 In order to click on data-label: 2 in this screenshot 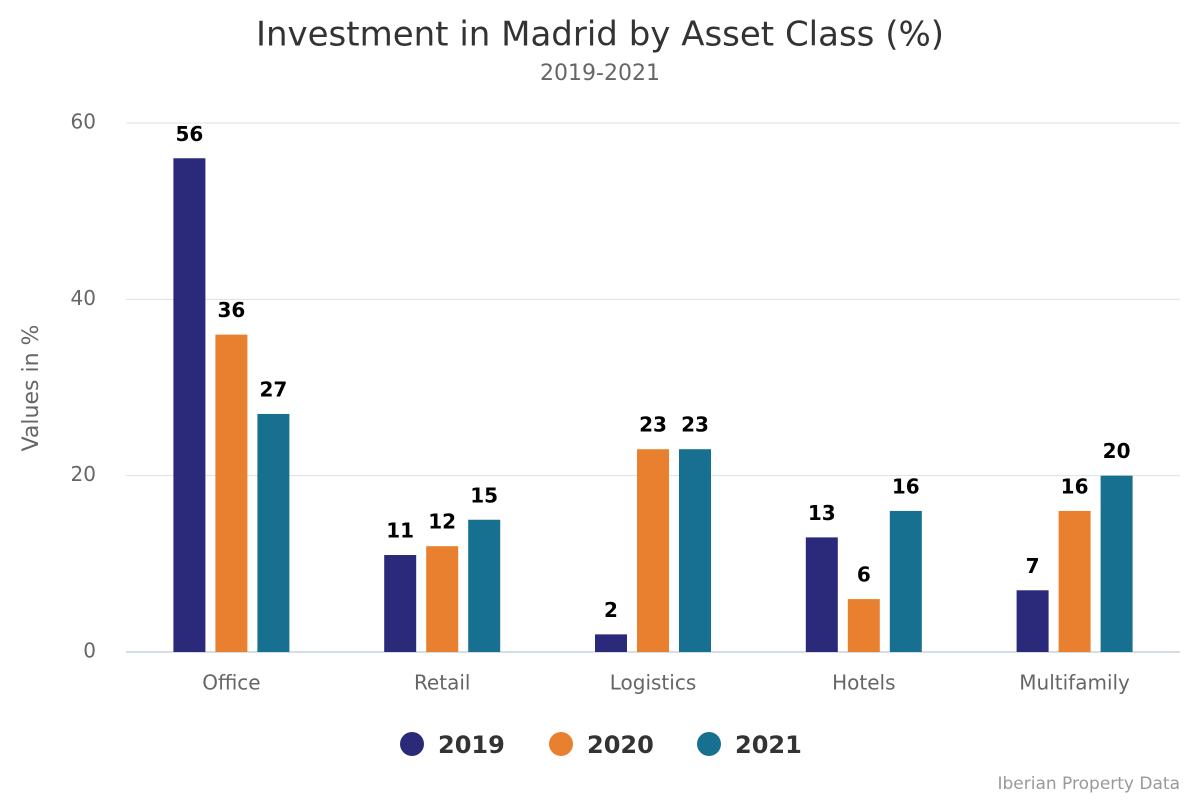, I will do `click(611, 610)`.